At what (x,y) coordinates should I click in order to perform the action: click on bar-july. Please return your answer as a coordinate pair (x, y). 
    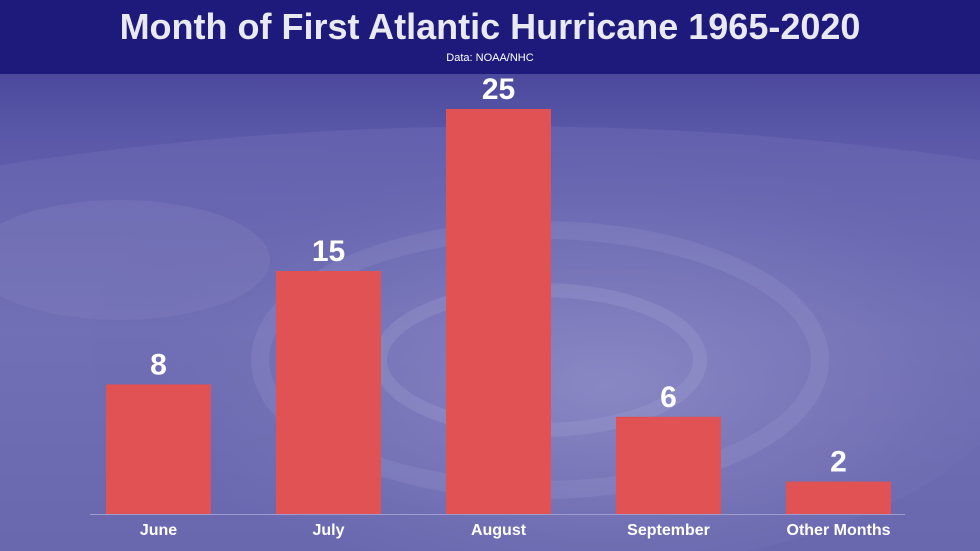
    Looking at the image, I should click on (328, 392).